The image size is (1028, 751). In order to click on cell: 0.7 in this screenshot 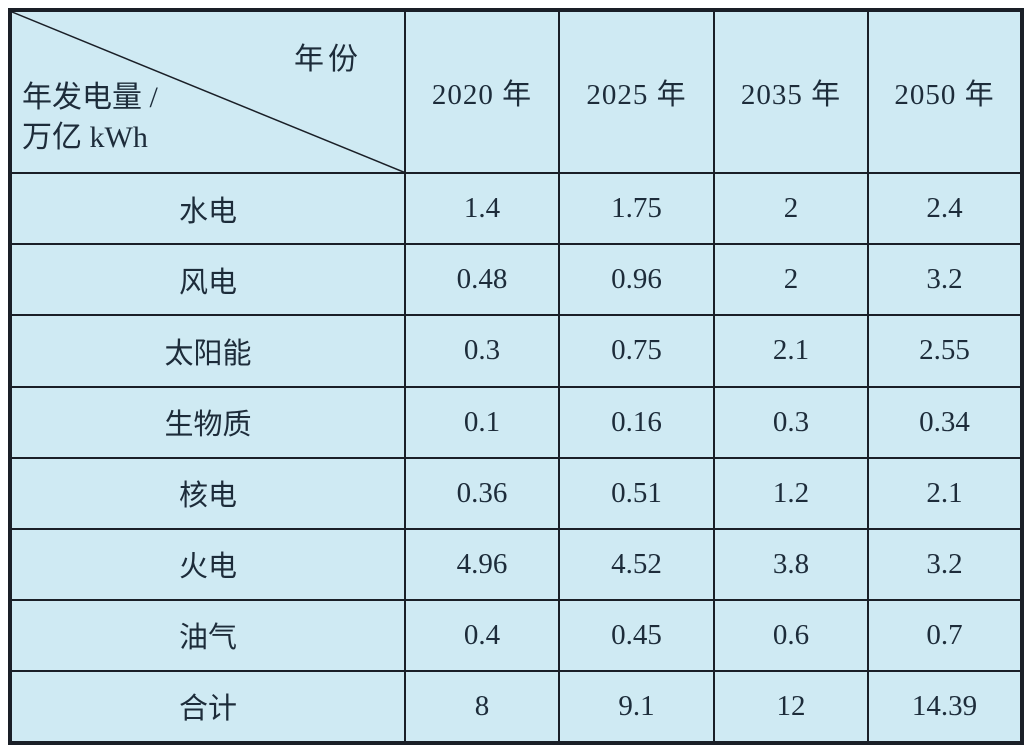, I will do `click(945, 635)`.